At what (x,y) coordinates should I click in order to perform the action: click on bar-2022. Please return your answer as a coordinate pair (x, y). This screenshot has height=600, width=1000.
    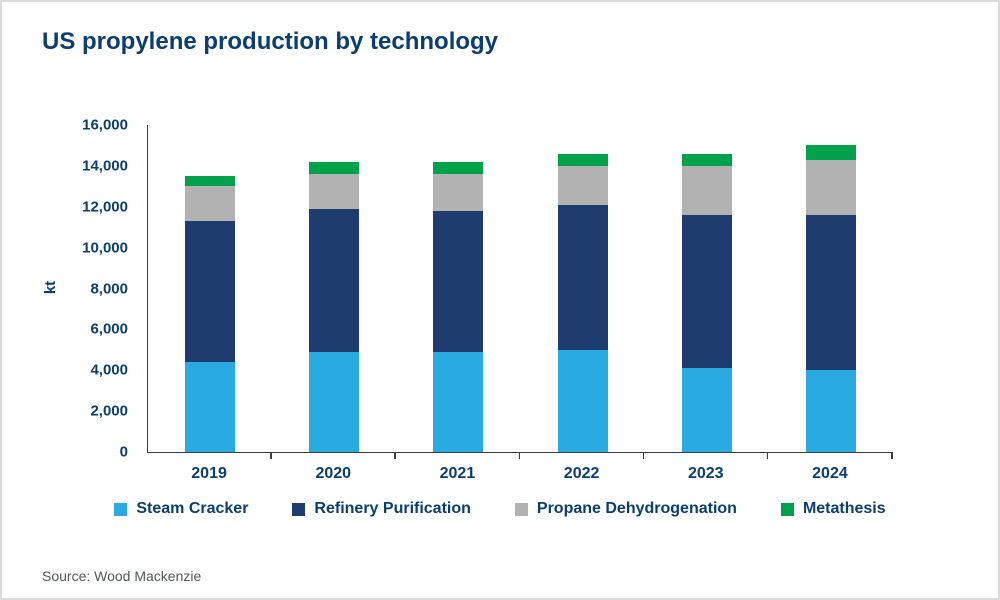
    Looking at the image, I should click on (582, 288).